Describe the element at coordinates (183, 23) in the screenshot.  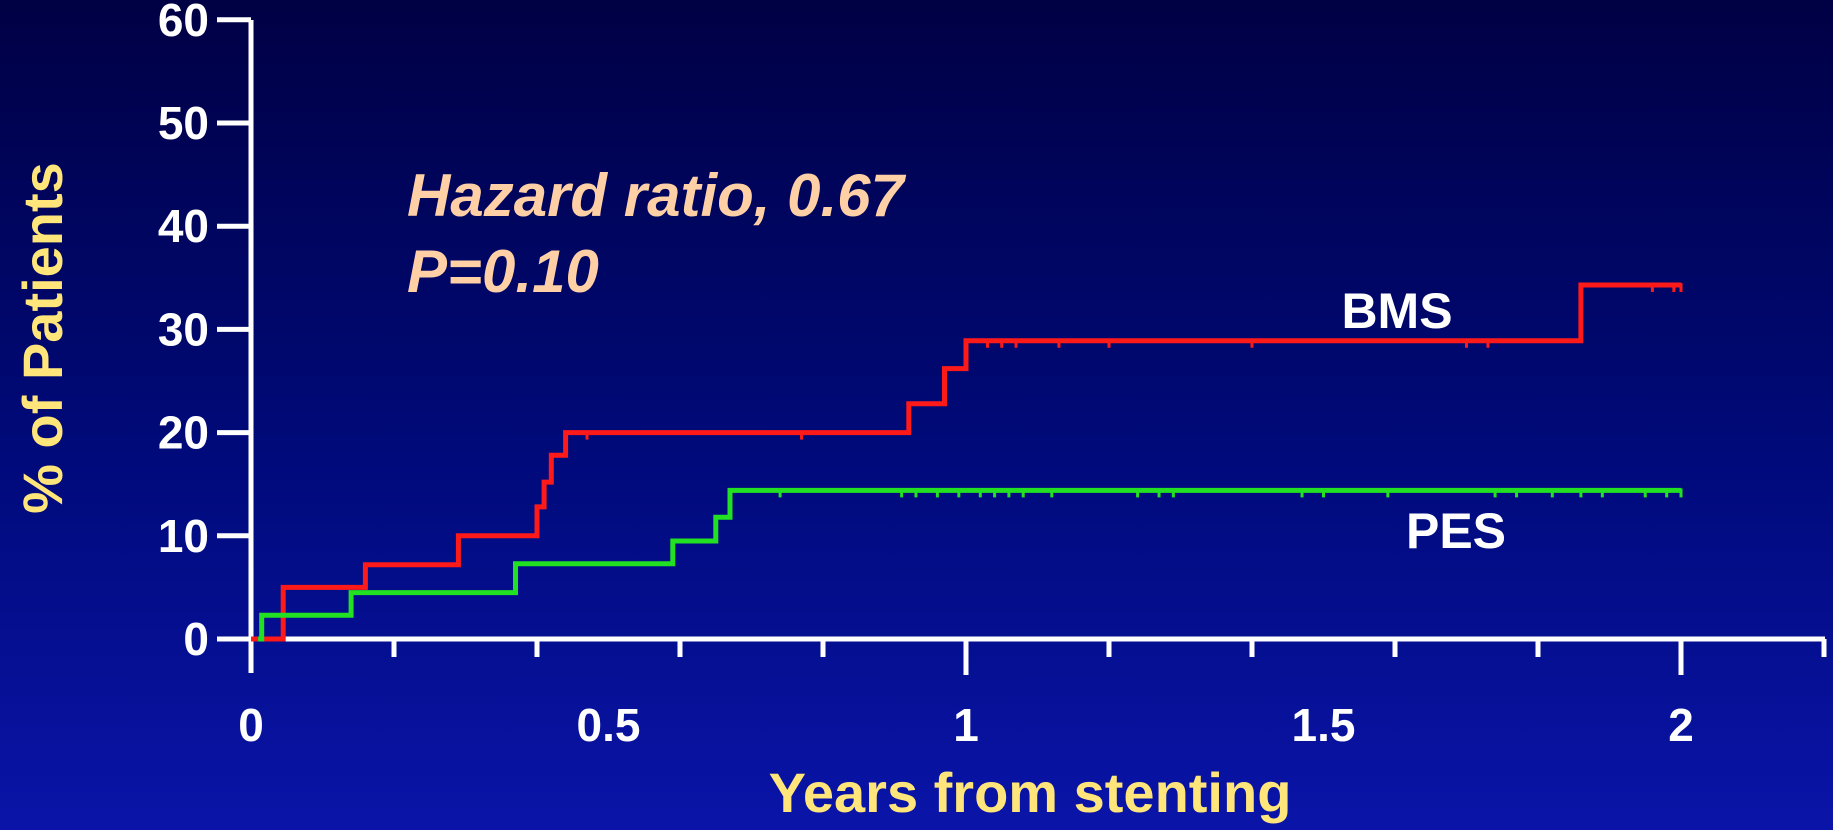
I see `y-tick-label: 60` at that location.